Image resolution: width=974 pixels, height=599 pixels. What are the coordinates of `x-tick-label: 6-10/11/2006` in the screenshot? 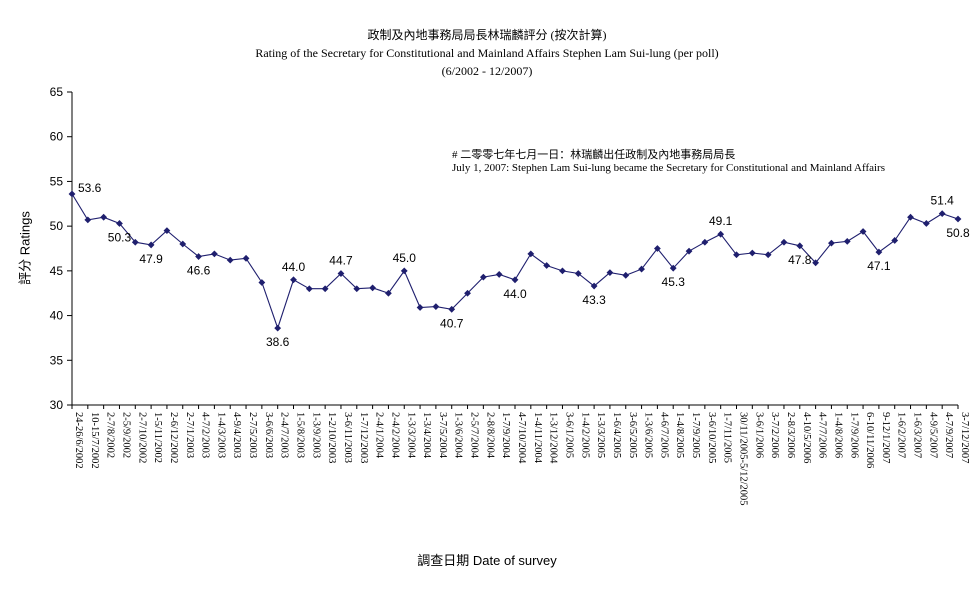 It's located at (869, 440).